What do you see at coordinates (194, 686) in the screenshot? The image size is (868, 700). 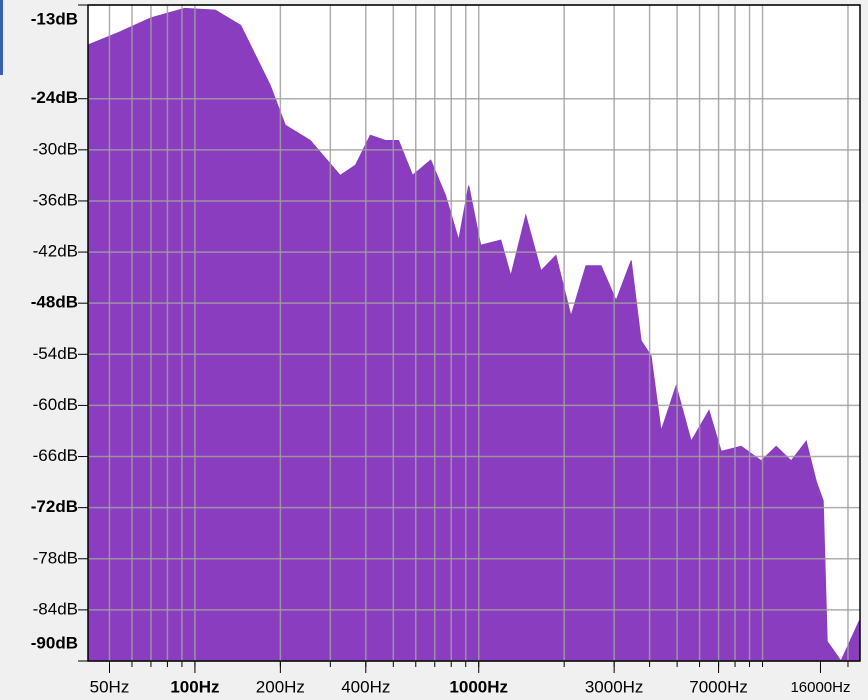 I see `x-tick-label: 100Hz` at bounding box center [194, 686].